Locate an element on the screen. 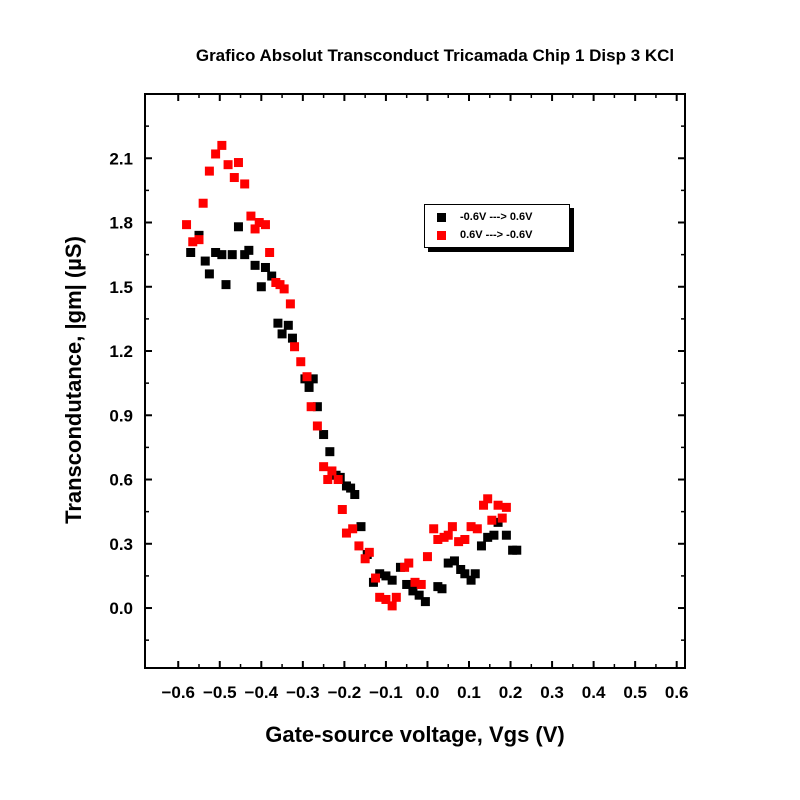 Image resolution: width=800 pixels, height=800 pixels. y-tick-label: 1.5 is located at coordinates (121, 287).